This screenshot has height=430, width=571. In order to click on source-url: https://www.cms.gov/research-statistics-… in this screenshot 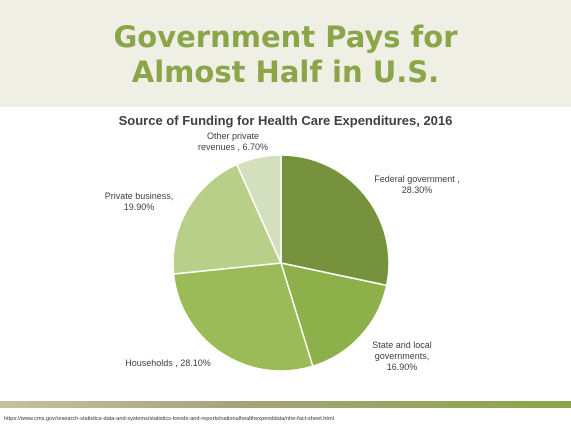, I will do `click(169, 419)`.